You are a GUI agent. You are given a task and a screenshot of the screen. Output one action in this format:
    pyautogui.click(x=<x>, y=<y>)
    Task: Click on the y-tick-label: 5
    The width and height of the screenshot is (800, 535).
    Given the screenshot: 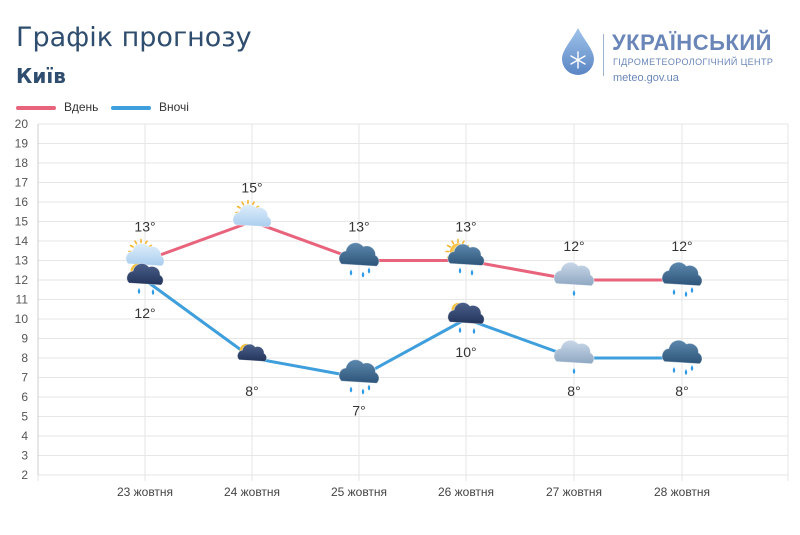 What is the action you would take?
    pyautogui.click(x=24, y=417)
    